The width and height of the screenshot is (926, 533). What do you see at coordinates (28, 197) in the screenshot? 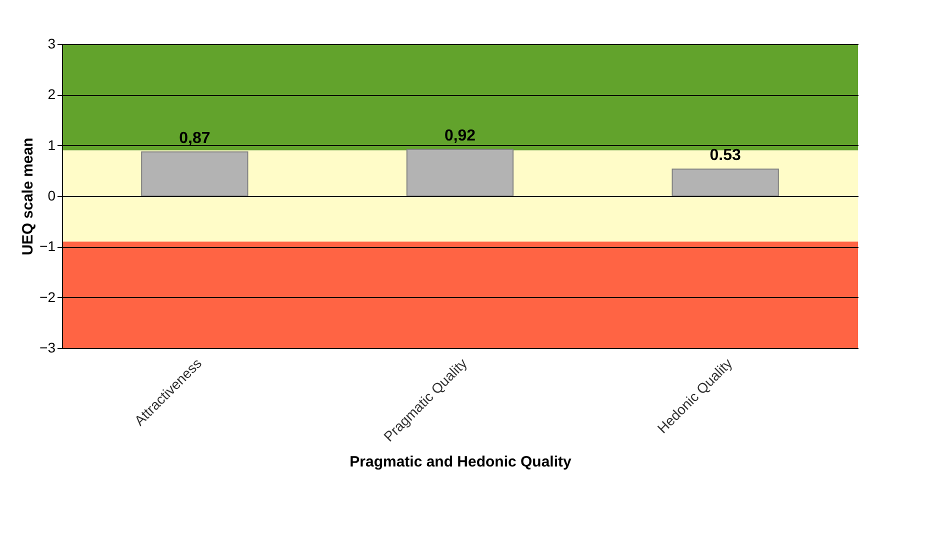
I see `y-axis-title: UEQ scale mean` at bounding box center [28, 197].